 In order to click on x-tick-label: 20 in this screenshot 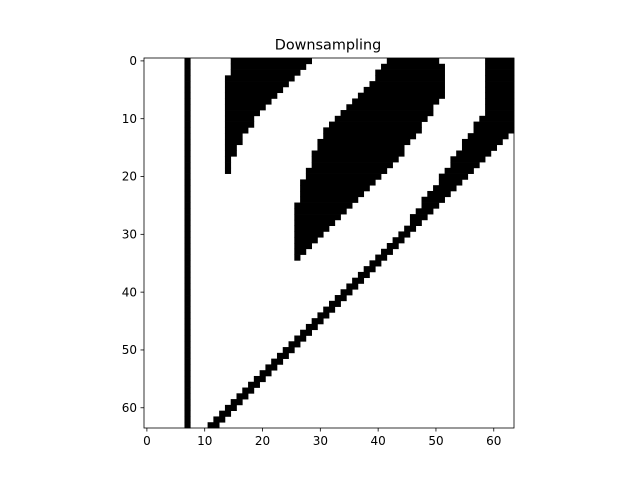, I will do `click(262, 441)`.